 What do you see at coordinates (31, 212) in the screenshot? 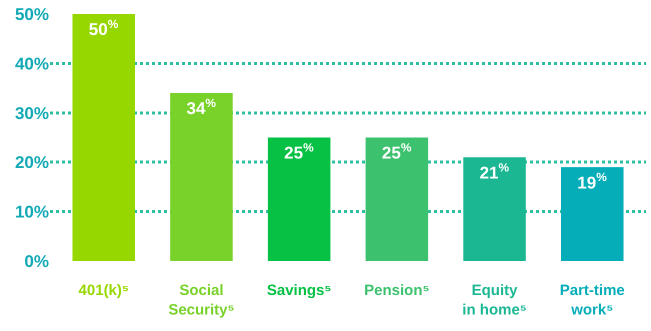
I see `y-tick-label: 10%` at bounding box center [31, 212].